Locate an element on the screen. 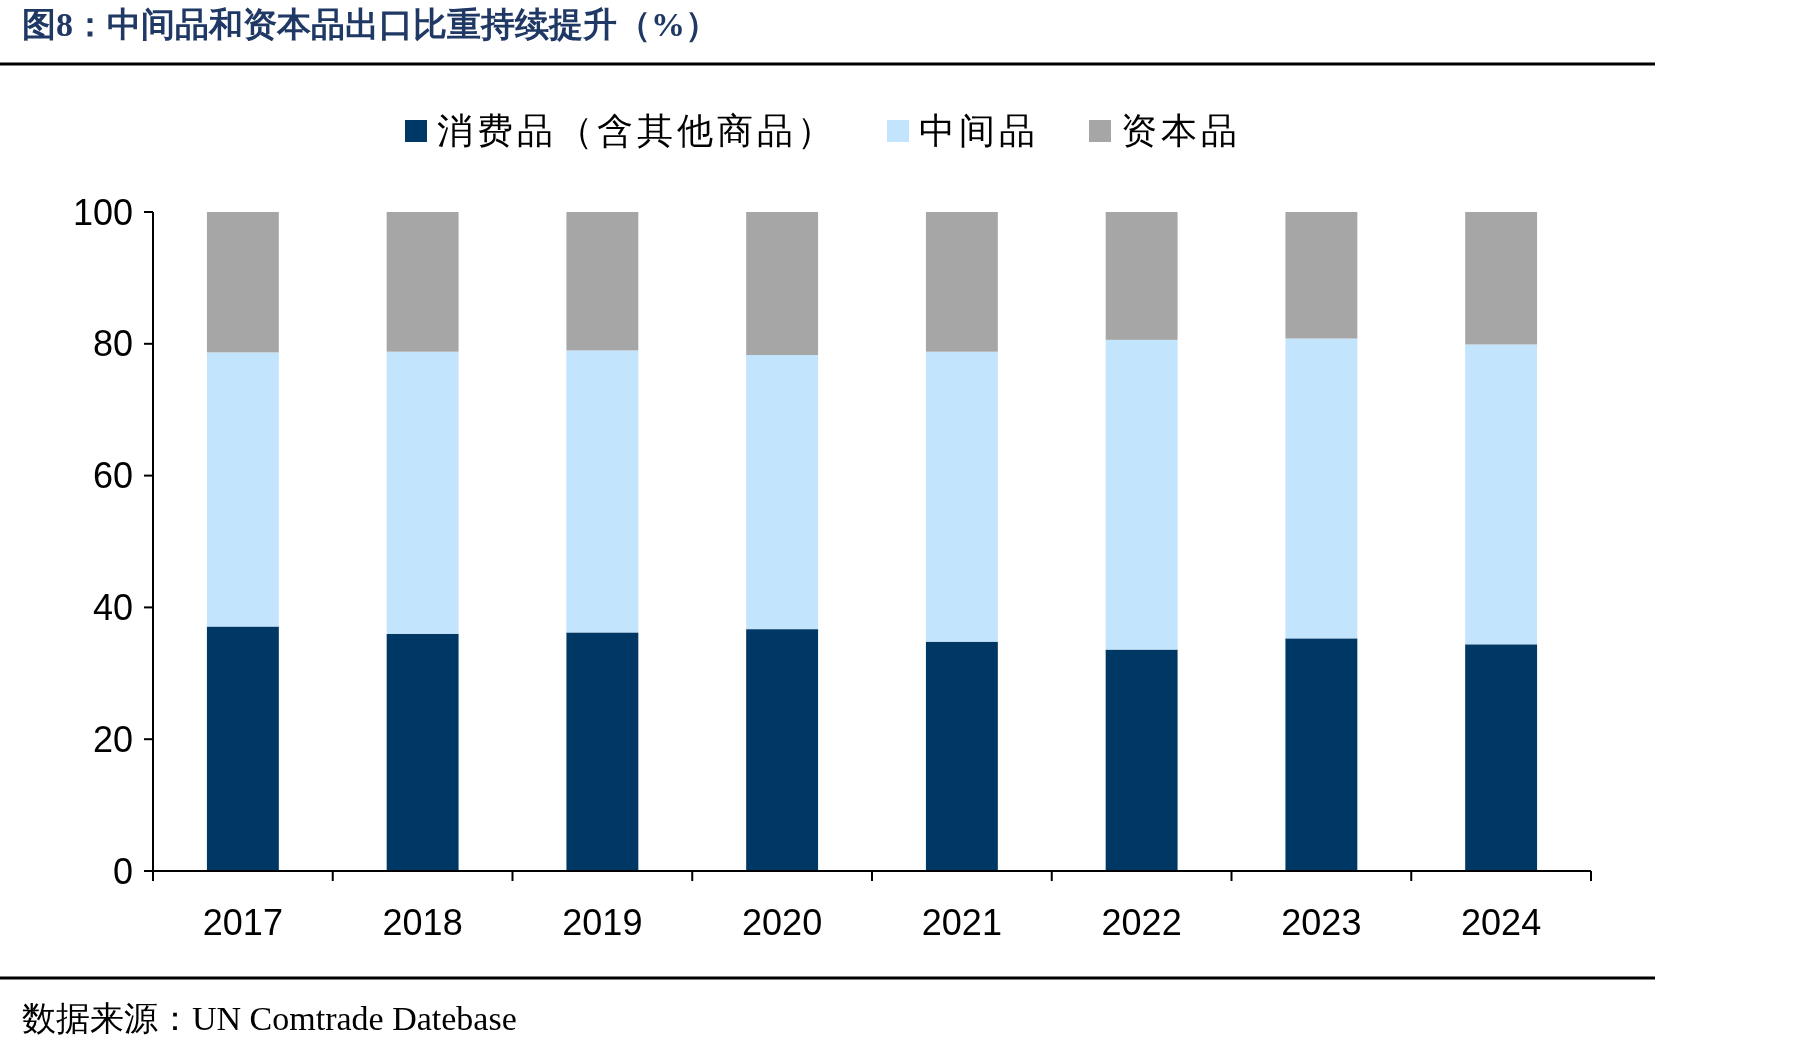 The height and width of the screenshot is (1051, 1807). x-tick-label: 2018 is located at coordinates (422, 922).